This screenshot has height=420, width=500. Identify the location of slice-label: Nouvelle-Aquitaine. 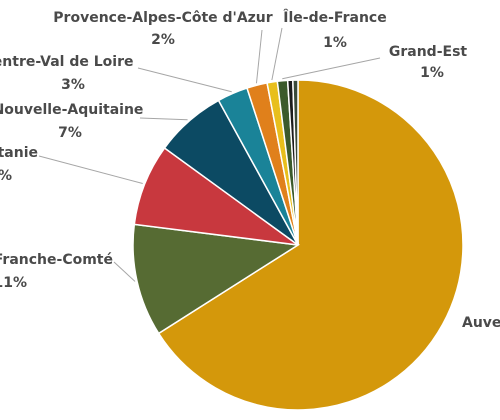
(71, 110).